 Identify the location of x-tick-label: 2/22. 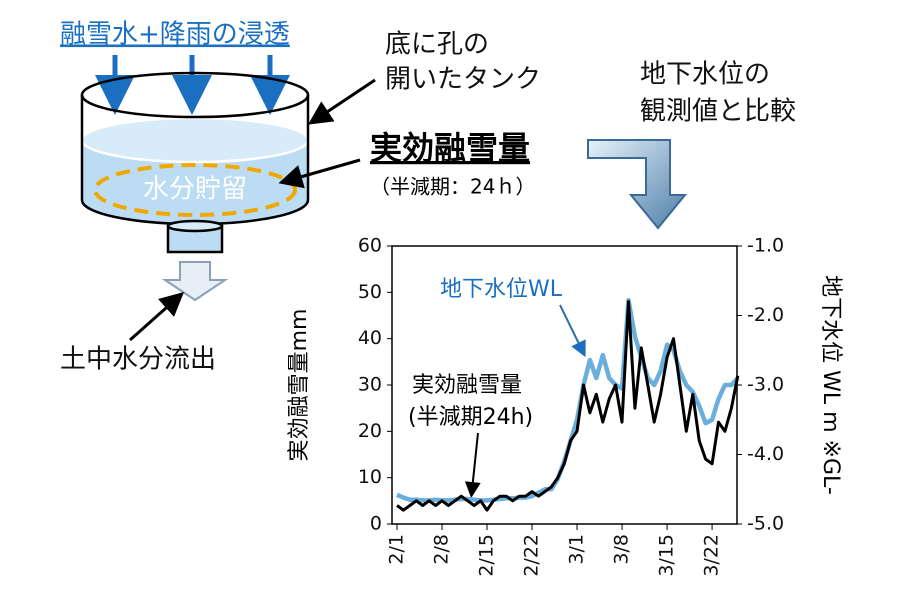
(532, 555).